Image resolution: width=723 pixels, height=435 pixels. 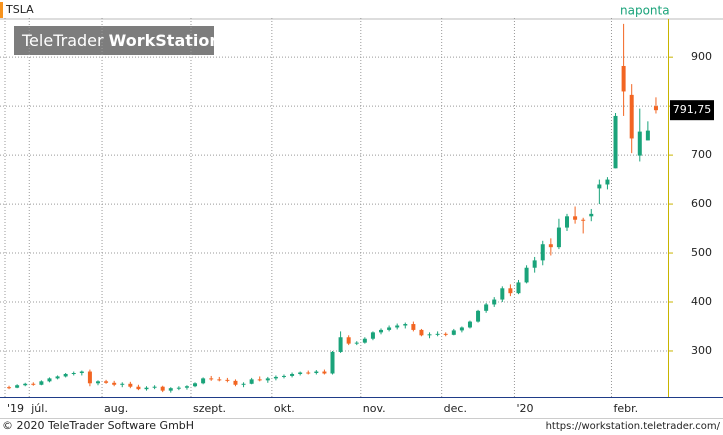 What do you see at coordinates (116, 408) in the screenshot?
I see `x-tick-label: aug.` at bounding box center [116, 408].